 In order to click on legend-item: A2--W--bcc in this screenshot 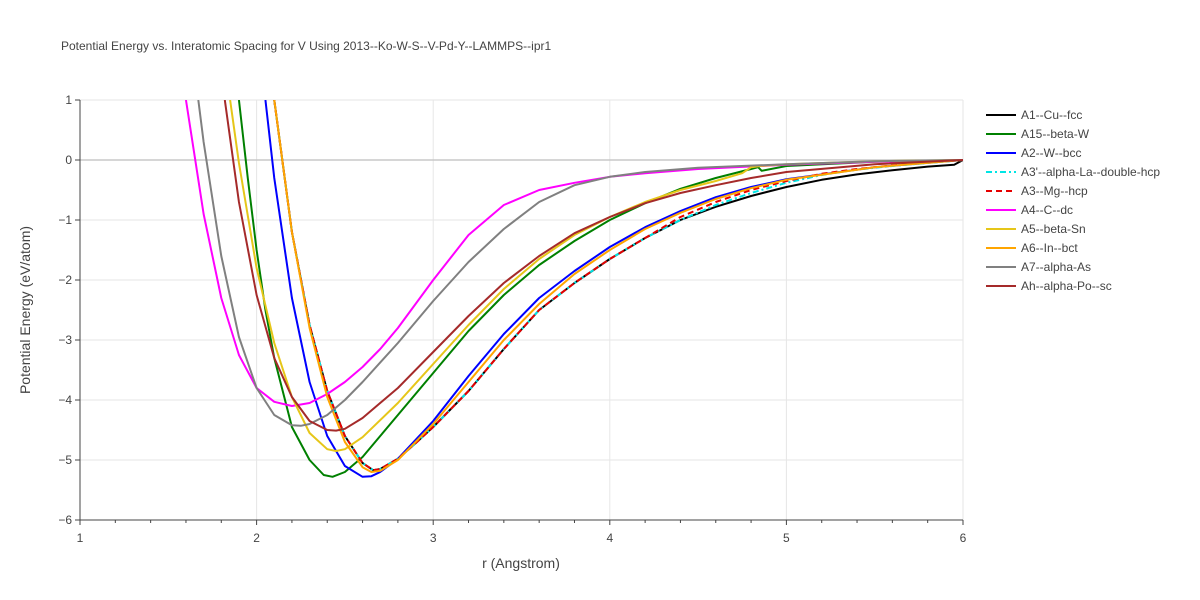, I will do `click(1033, 153)`.